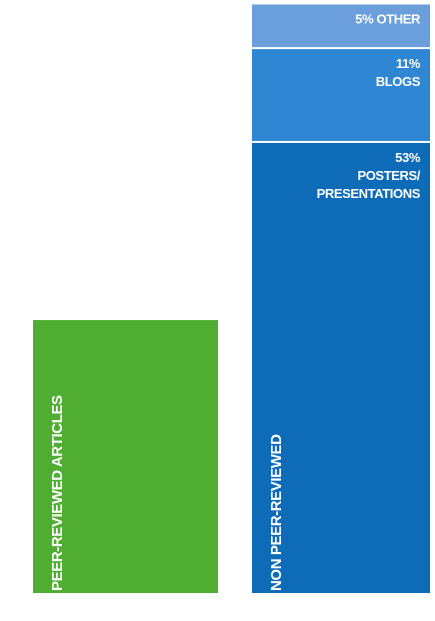 This screenshot has height=621, width=435. What do you see at coordinates (276, 512) in the screenshot?
I see `category-label-non-peer-reviewed: NON PEER-REVIEWED` at bounding box center [276, 512].